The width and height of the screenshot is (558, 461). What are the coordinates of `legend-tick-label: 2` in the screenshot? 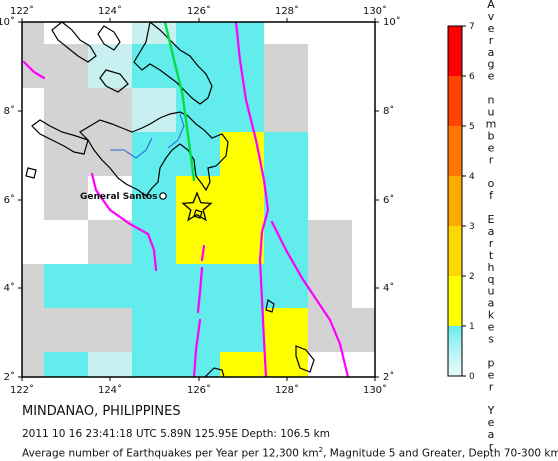 It's located at (472, 277).